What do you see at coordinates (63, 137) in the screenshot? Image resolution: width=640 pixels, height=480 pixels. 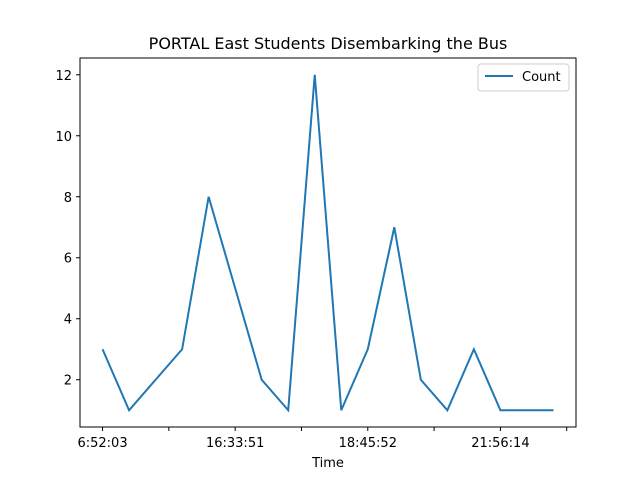 I see `y-tick-label: 10` at bounding box center [63, 137].